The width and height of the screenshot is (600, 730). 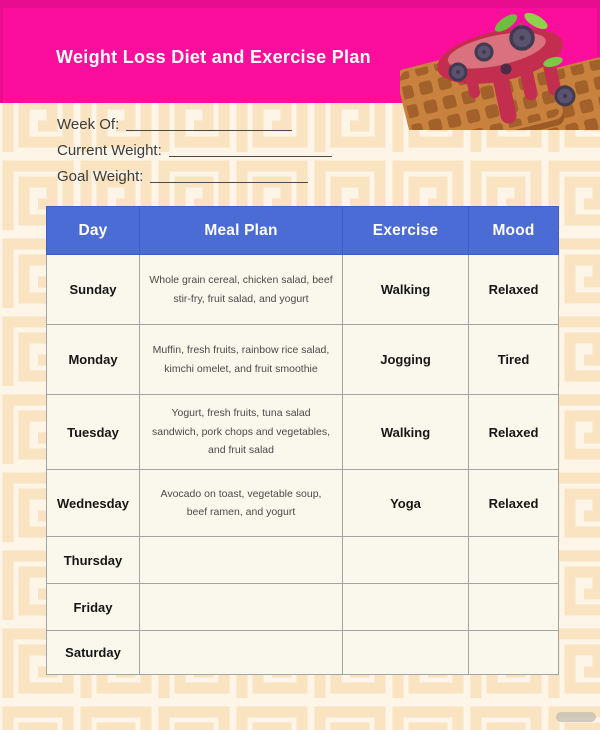 What do you see at coordinates (93, 607) in the screenshot?
I see `day-cell: Friday` at bounding box center [93, 607].